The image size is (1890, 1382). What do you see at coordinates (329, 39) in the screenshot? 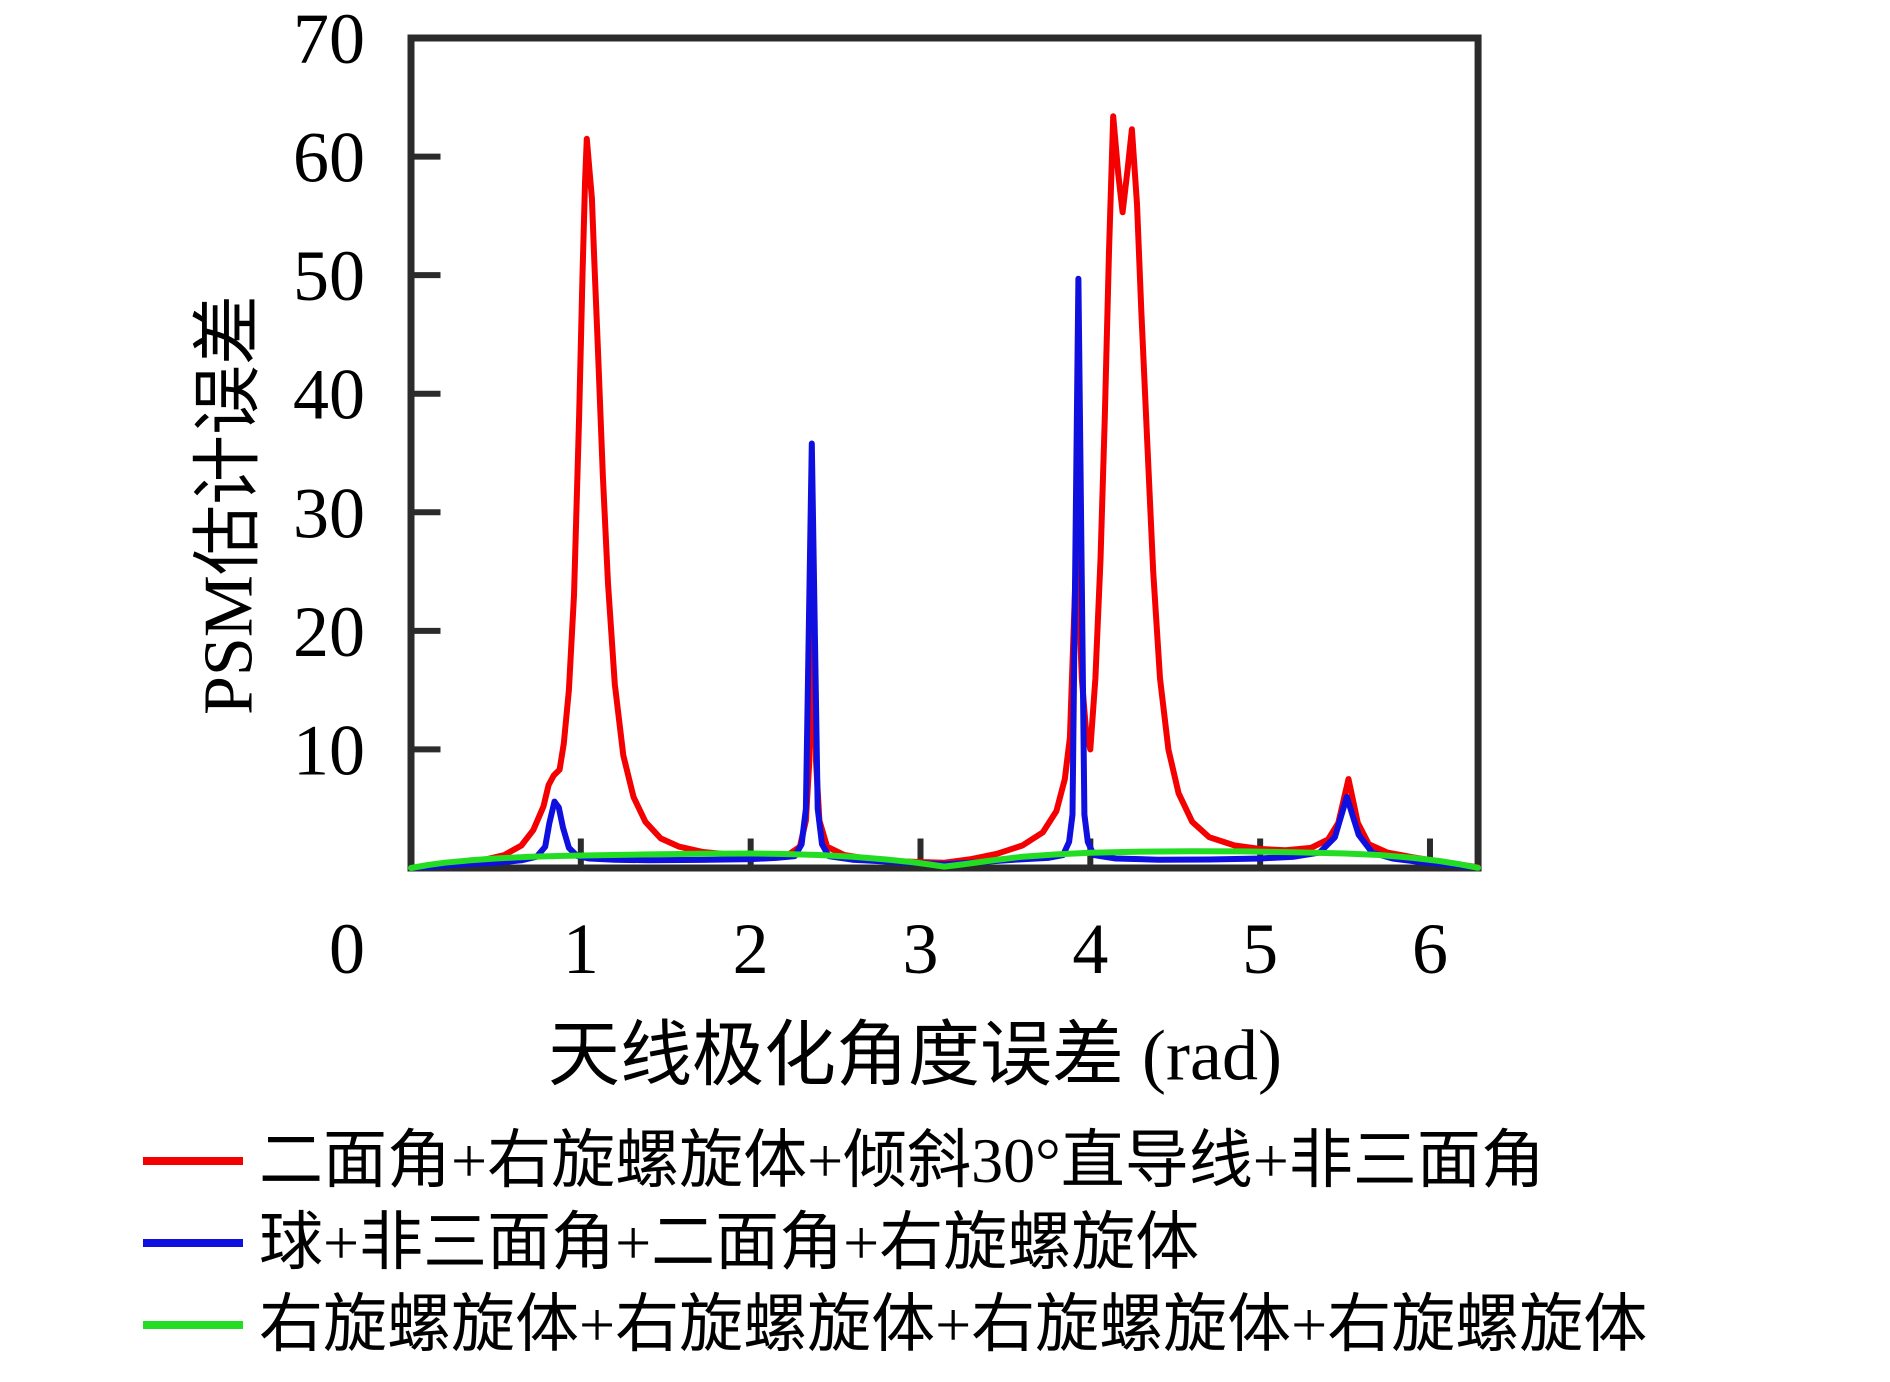
I see `y-tick-label: 70` at bounding box center [329, 39].